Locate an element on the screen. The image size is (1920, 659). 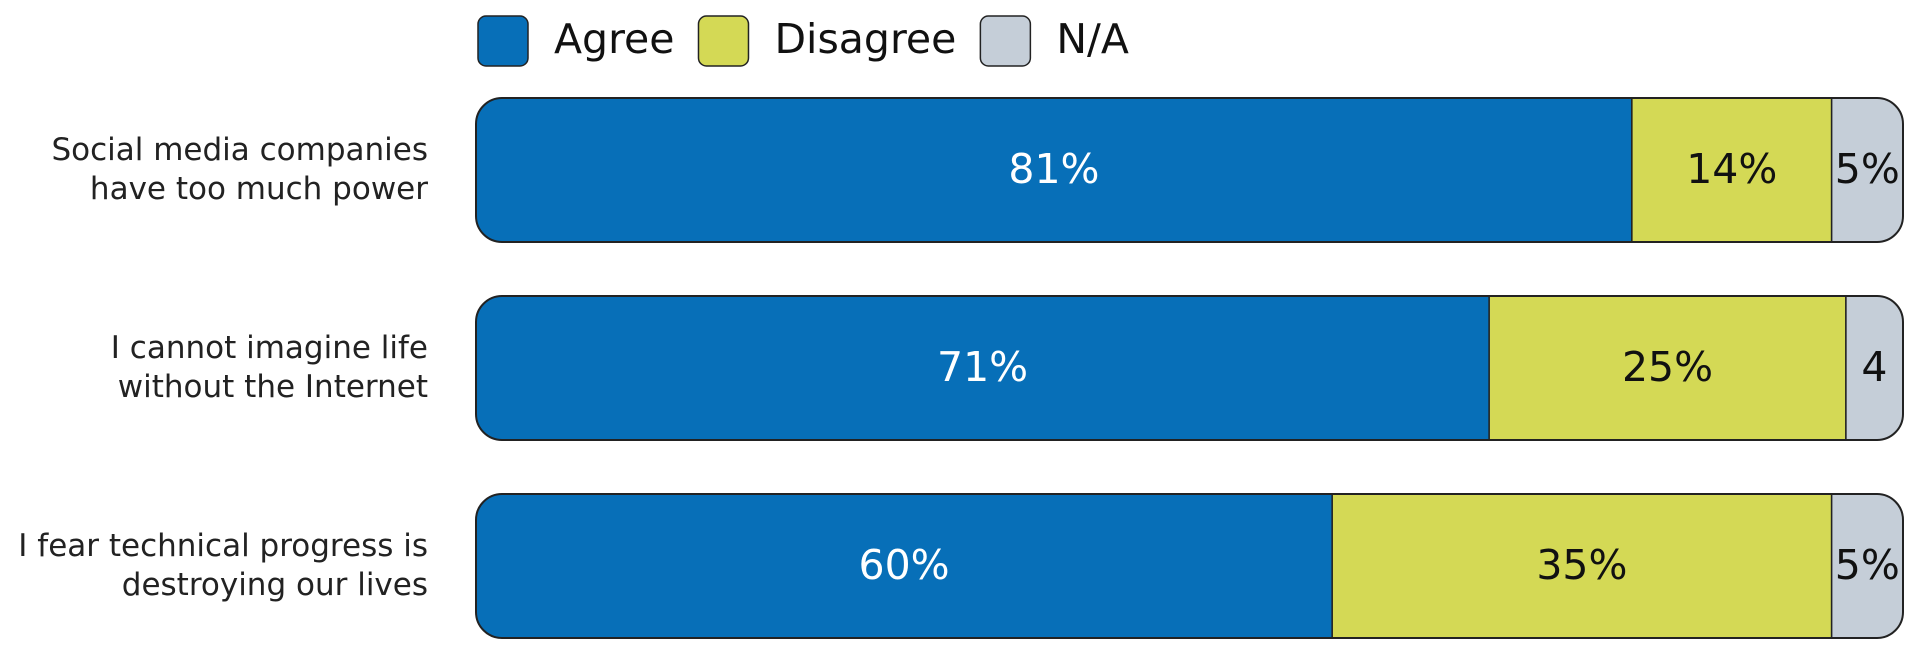
value-label: 60% is located at coordinates (904, 565).